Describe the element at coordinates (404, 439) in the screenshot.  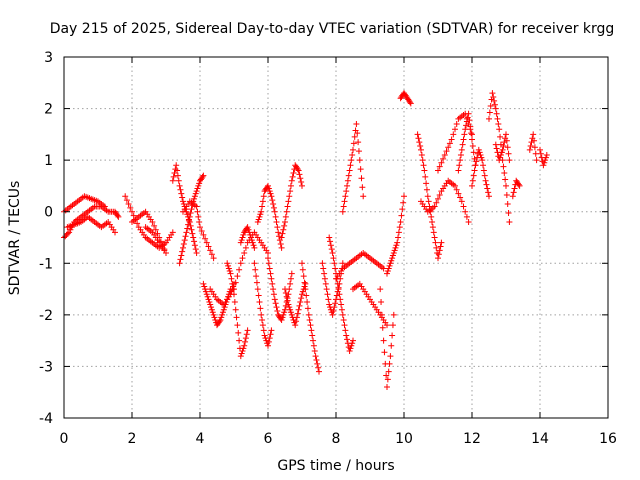
I see `x-tick-label: 10` at that location.